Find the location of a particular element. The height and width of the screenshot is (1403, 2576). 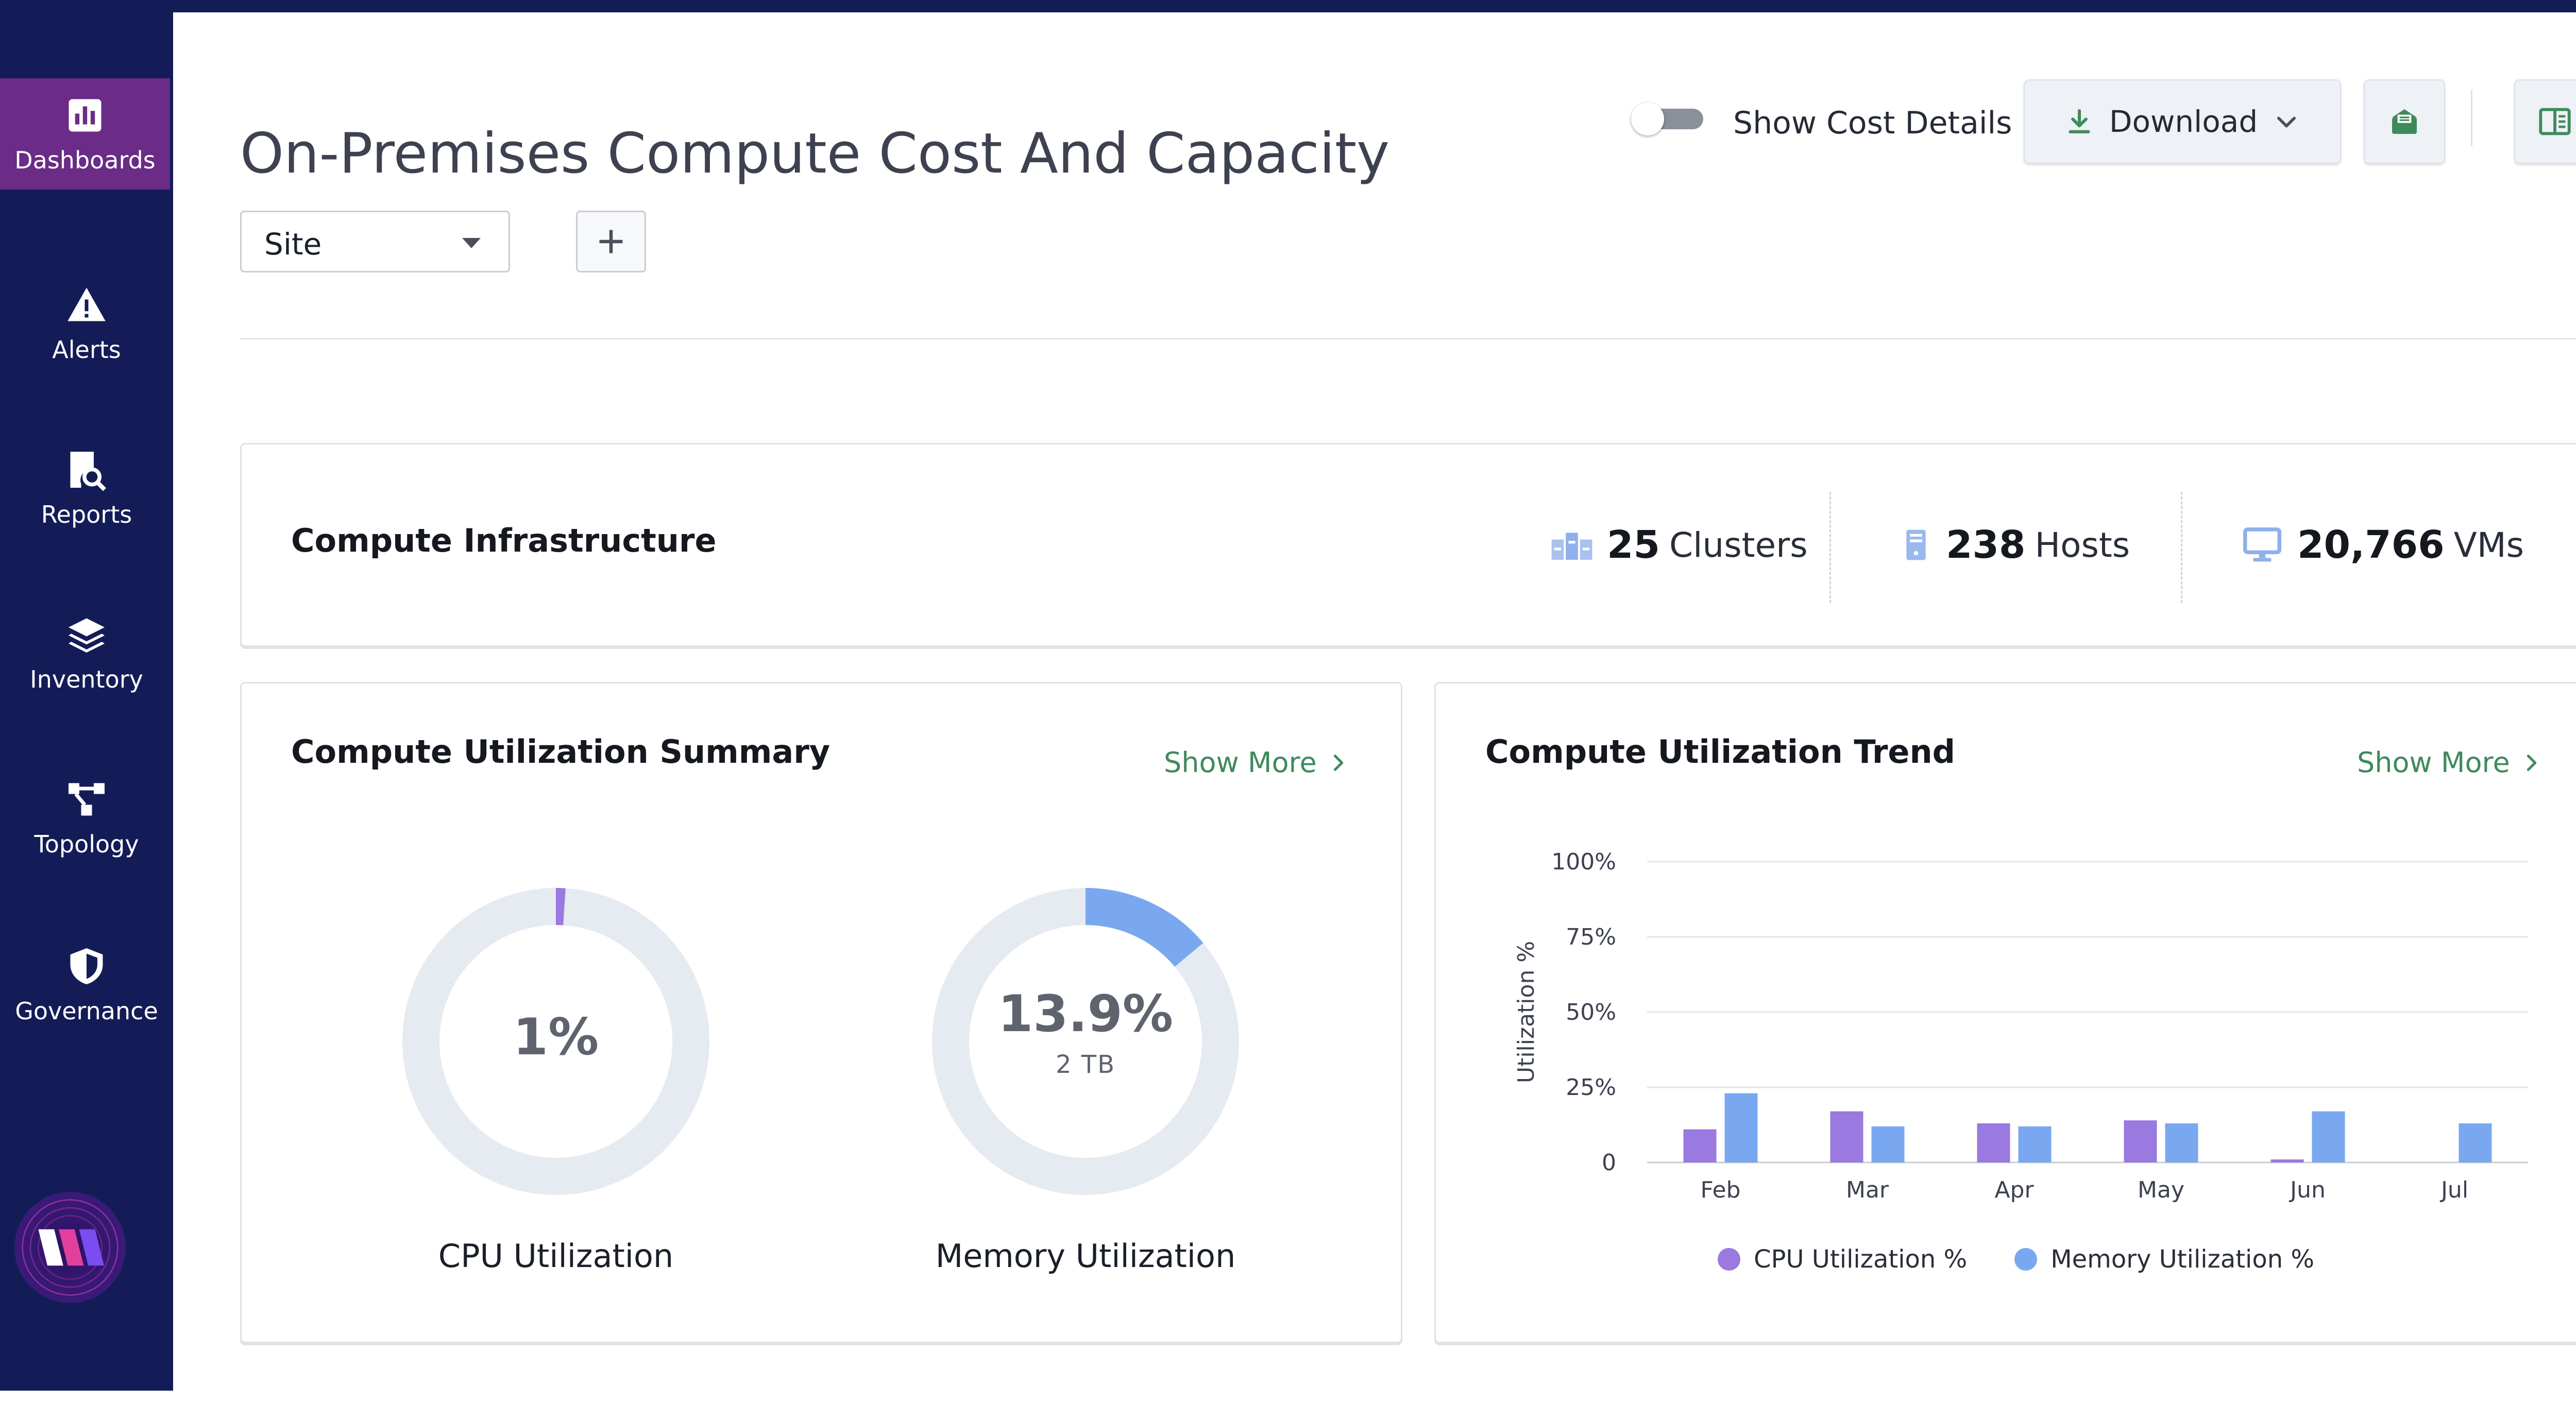

x-tick-label: Feb is located at coordinates (1721, 1190).